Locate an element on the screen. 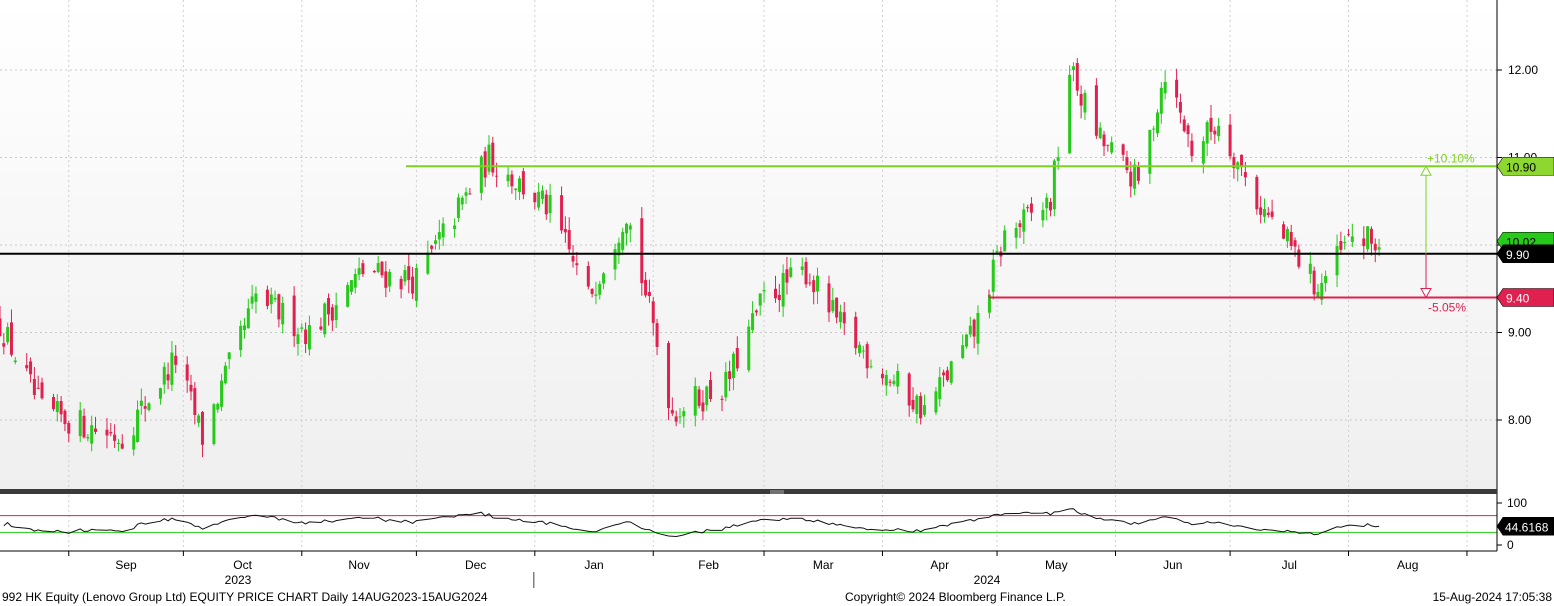 The image size is (1554, 606). price-tick-label: 8.00 is located at coordinates (1520, 420).